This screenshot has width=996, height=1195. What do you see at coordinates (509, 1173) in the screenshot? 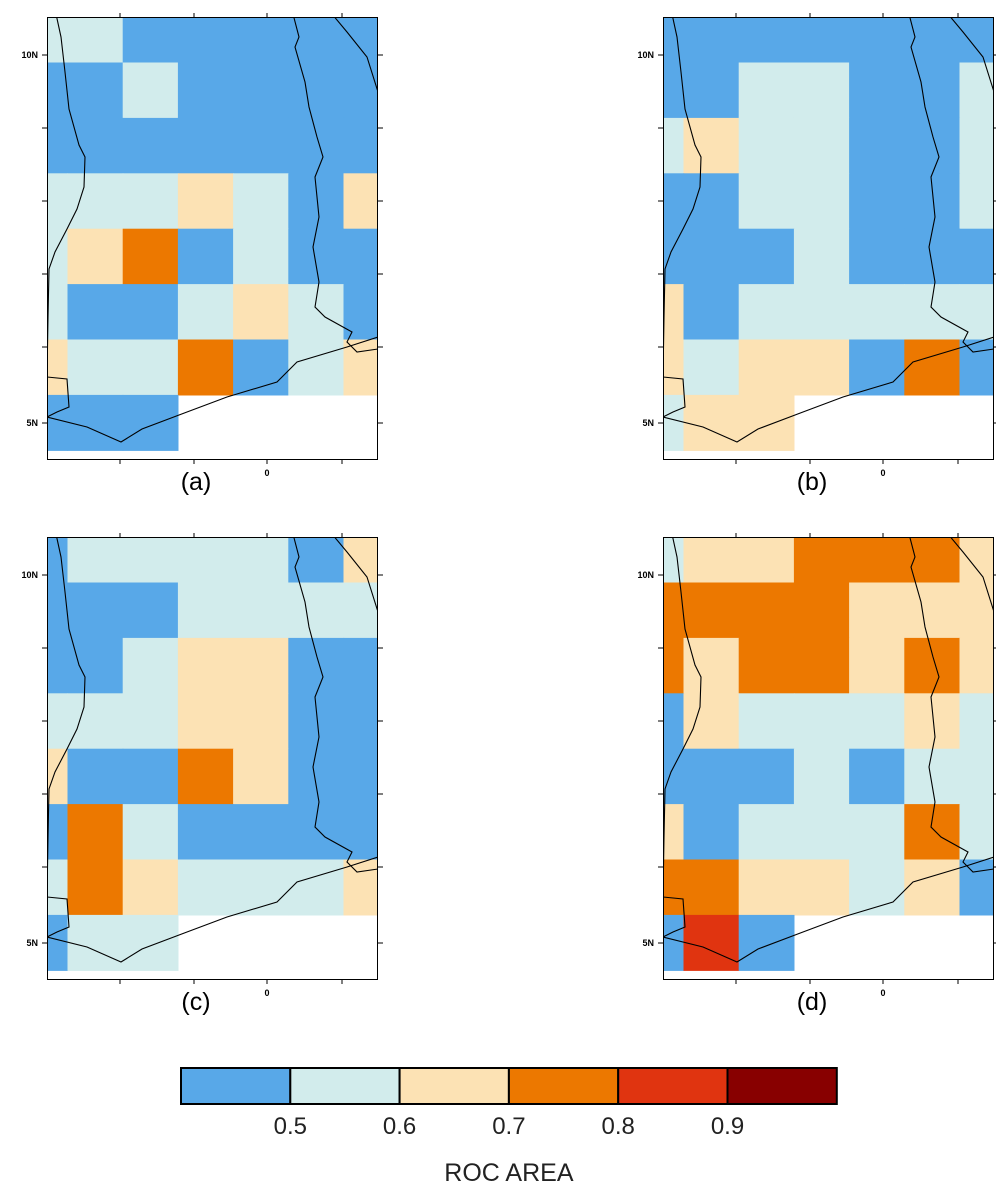
I see `colorbar-title: ROC AREA` at bounding box center [509, 1173].